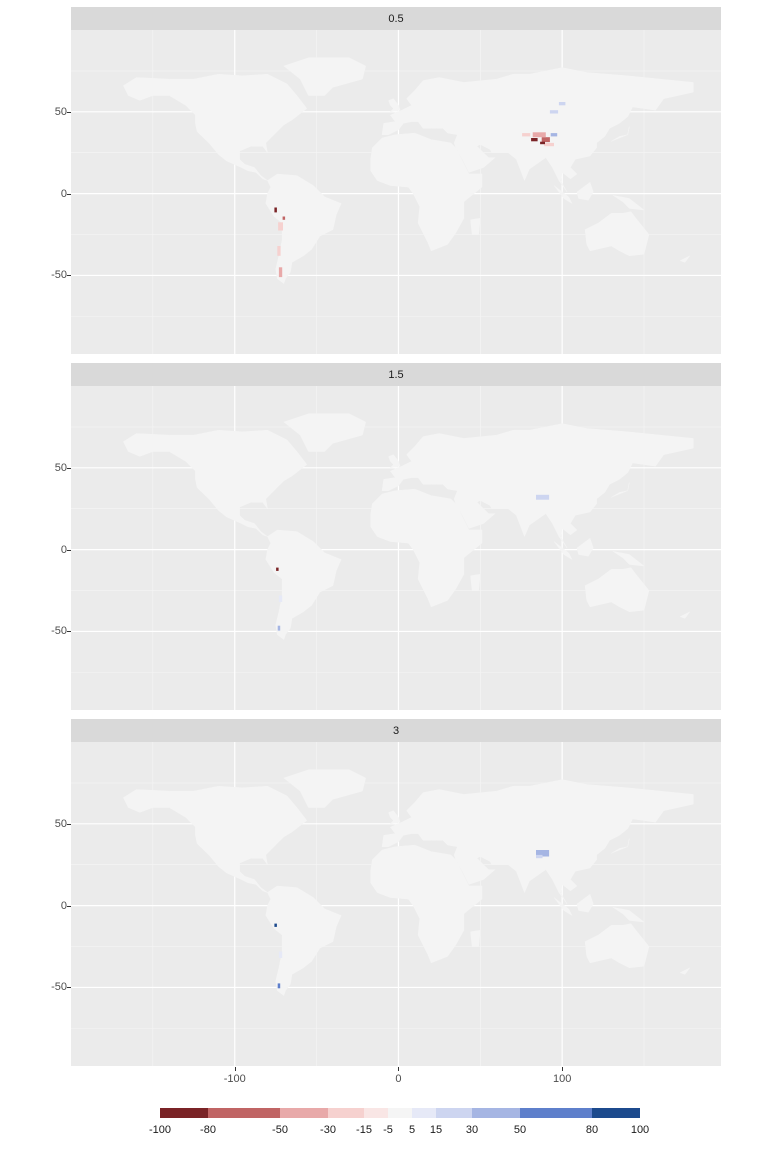 The height and width of the screenshot is (1152, 768). I want to click on legend-label: -50, so click(280, 1130).